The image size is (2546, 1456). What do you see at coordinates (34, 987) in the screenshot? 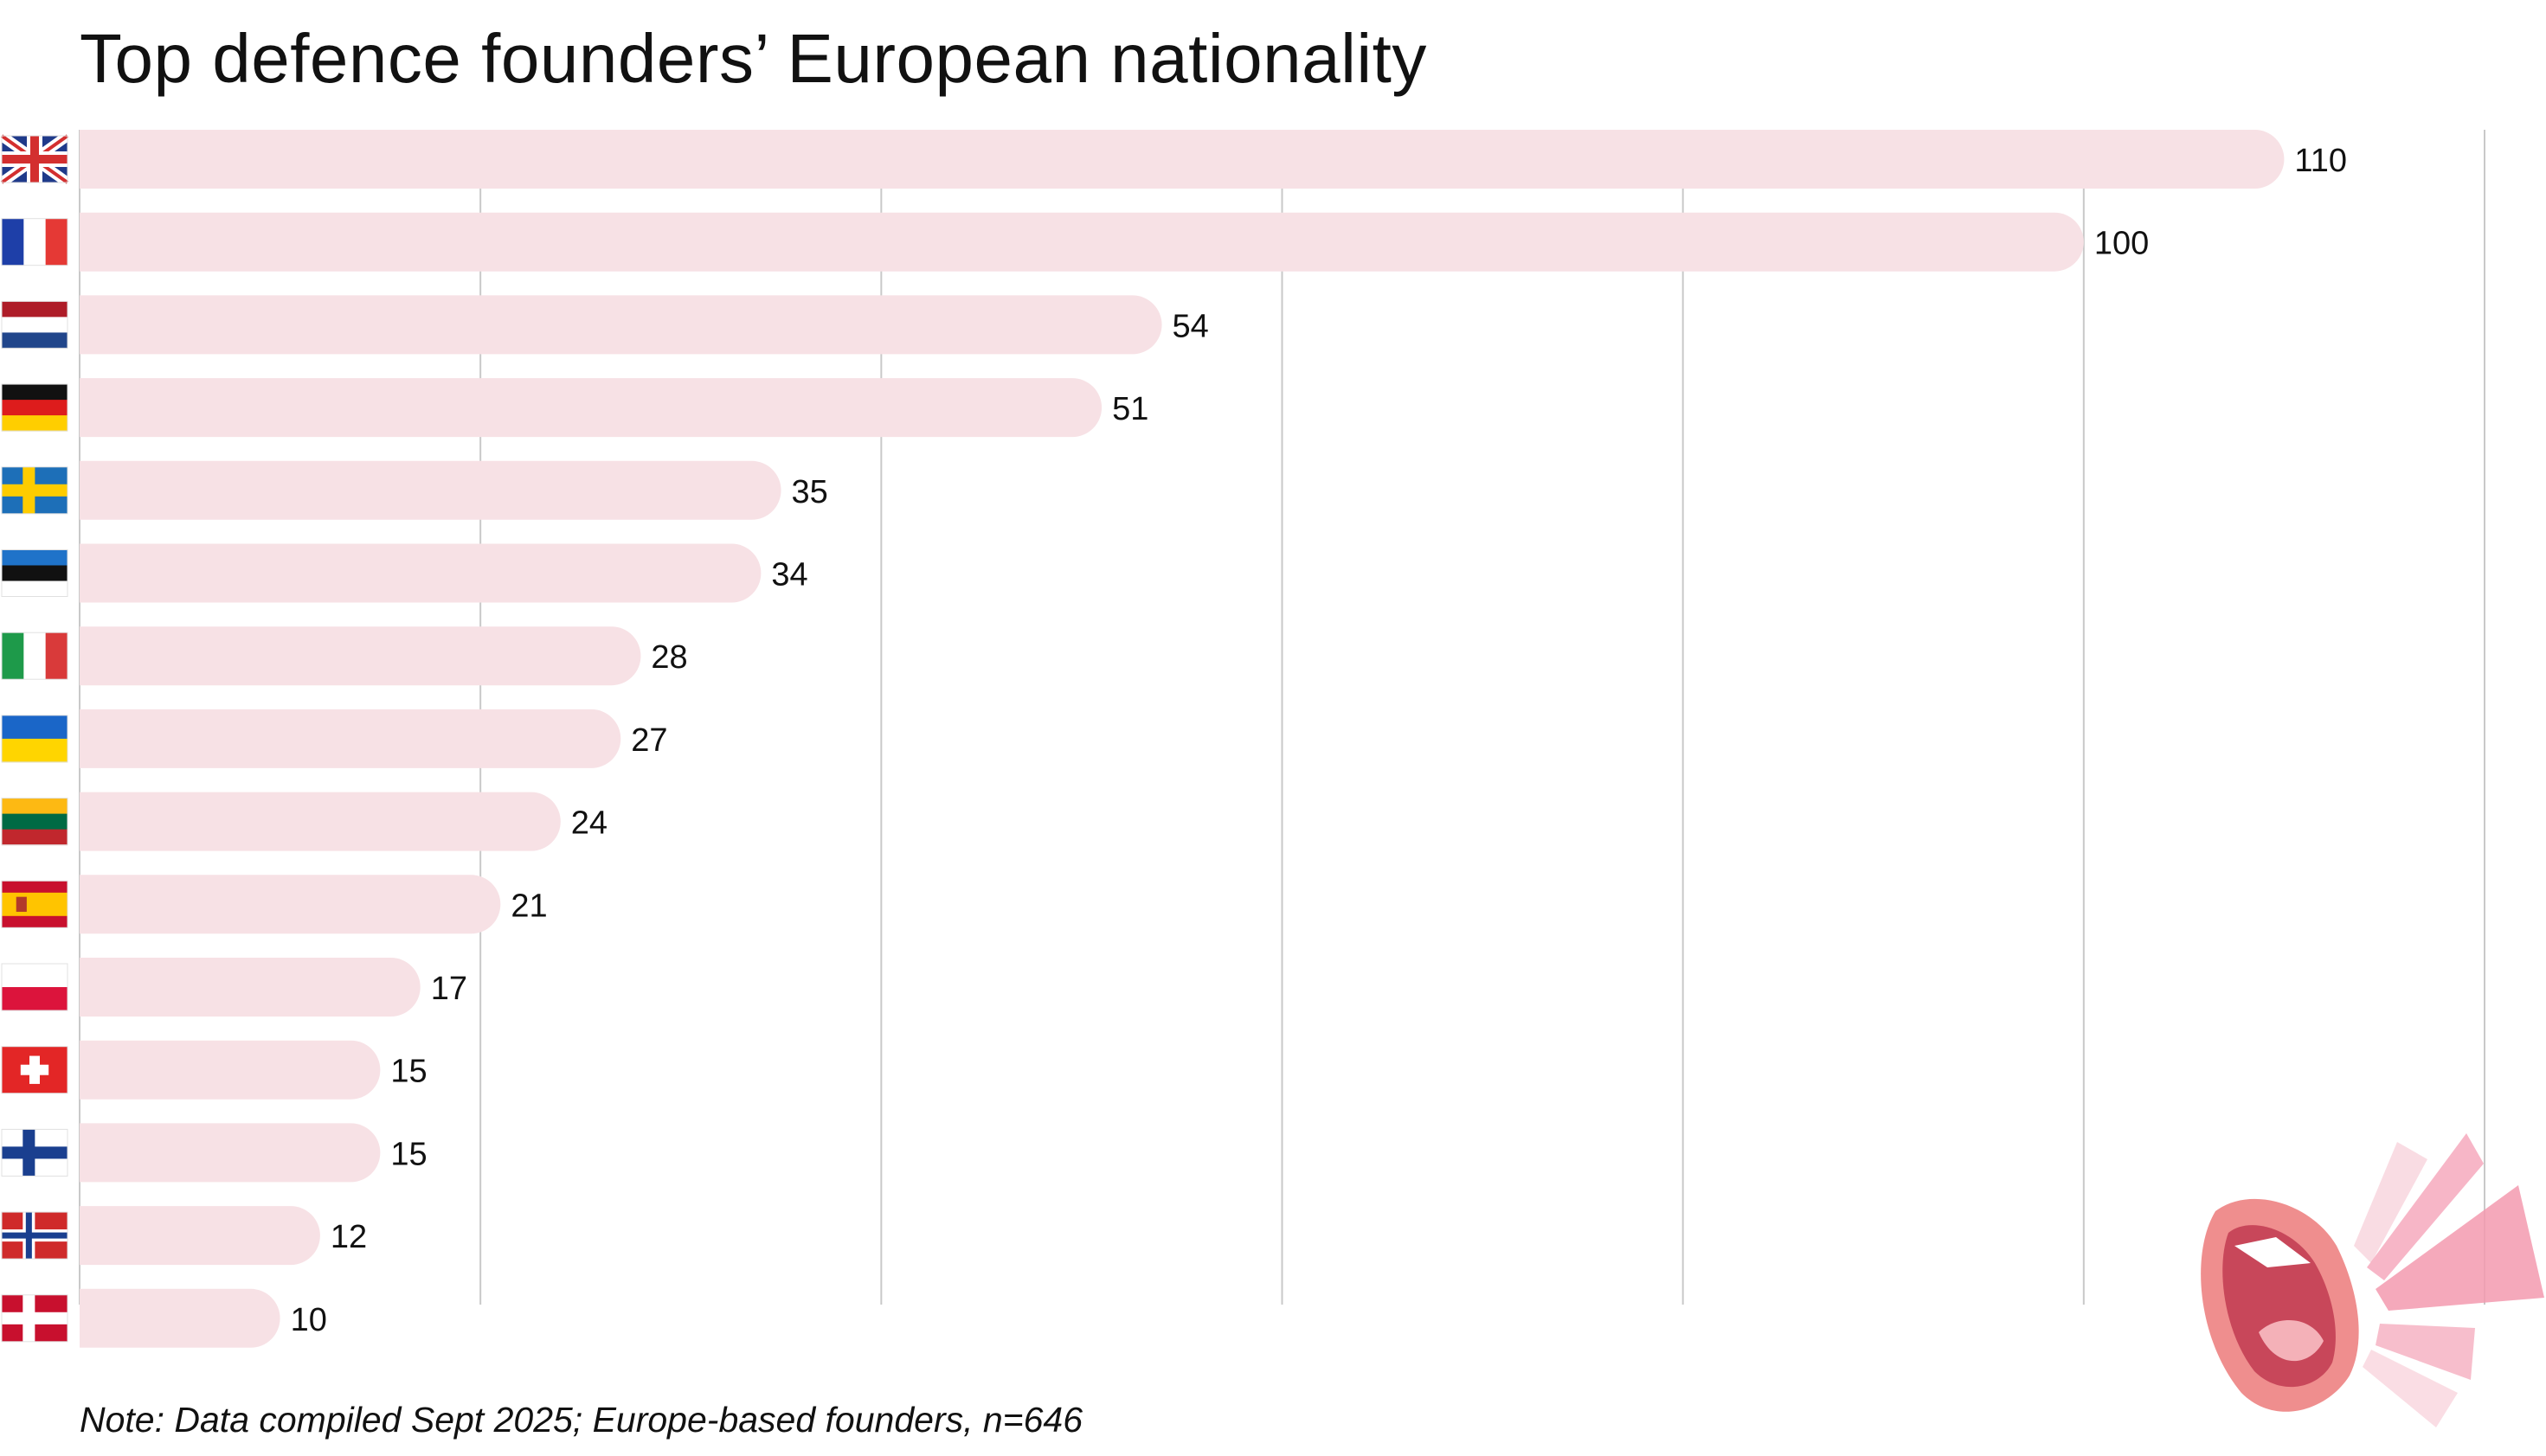
I see `pl-flag-icon` at bounding box center [34, 987].